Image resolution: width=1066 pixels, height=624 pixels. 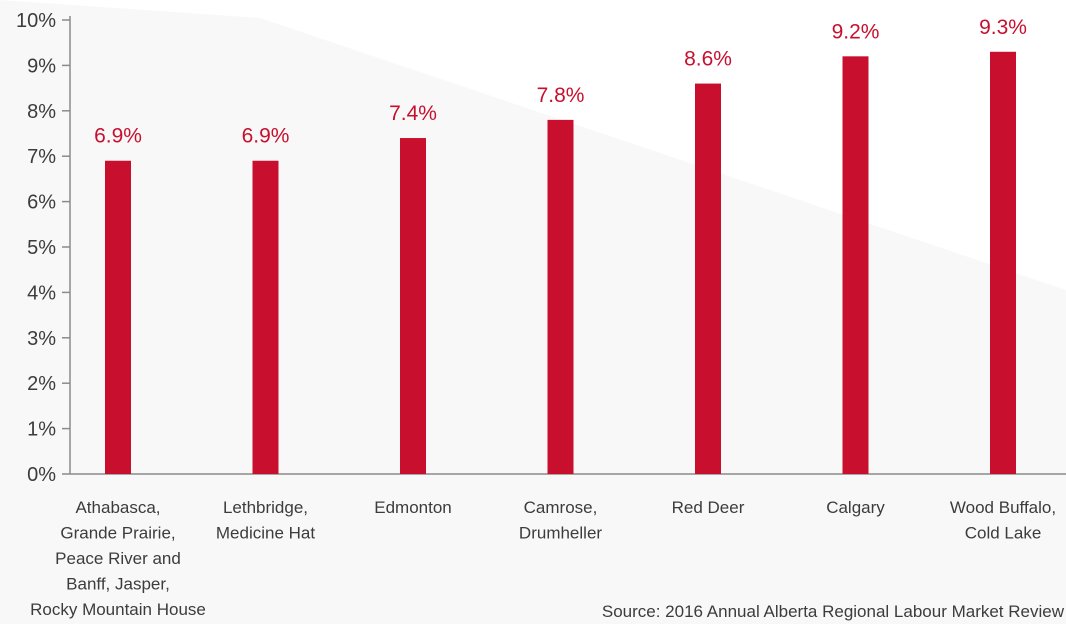 I want to click on x-category-label-line: Athabasca,, so click(x=117, y=507).